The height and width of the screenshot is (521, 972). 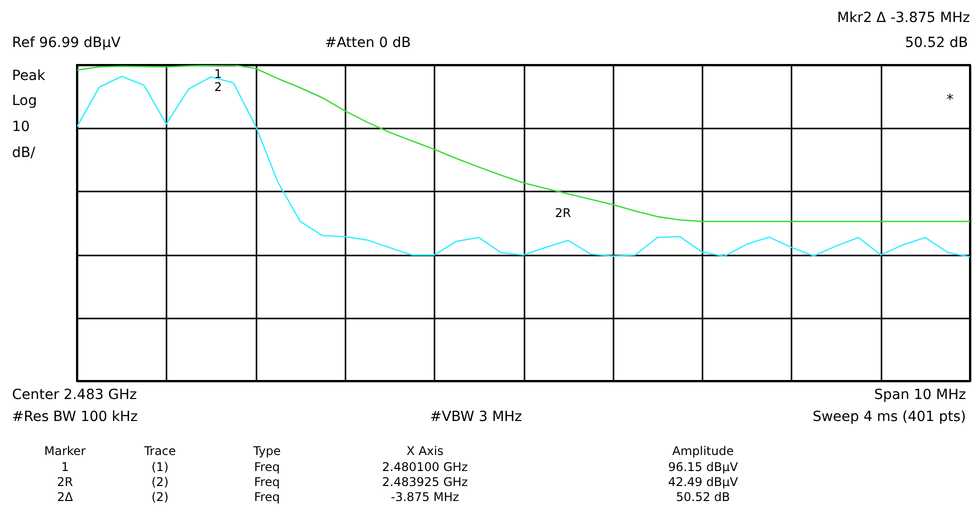 What do you see at coordinates (25, 101) in the screenshot?
I see `text: Log` at bounding box center [25, 101].